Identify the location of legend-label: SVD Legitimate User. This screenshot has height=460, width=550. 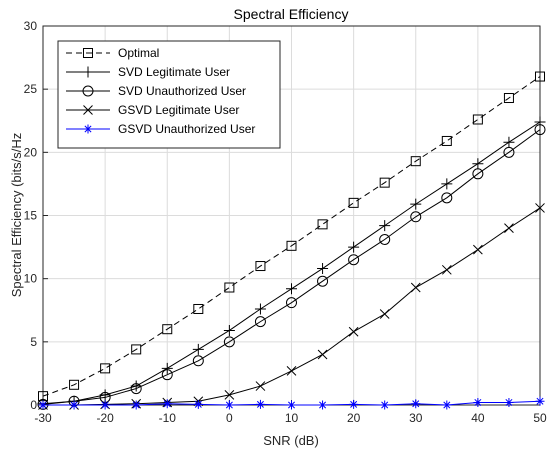
(174, 72).